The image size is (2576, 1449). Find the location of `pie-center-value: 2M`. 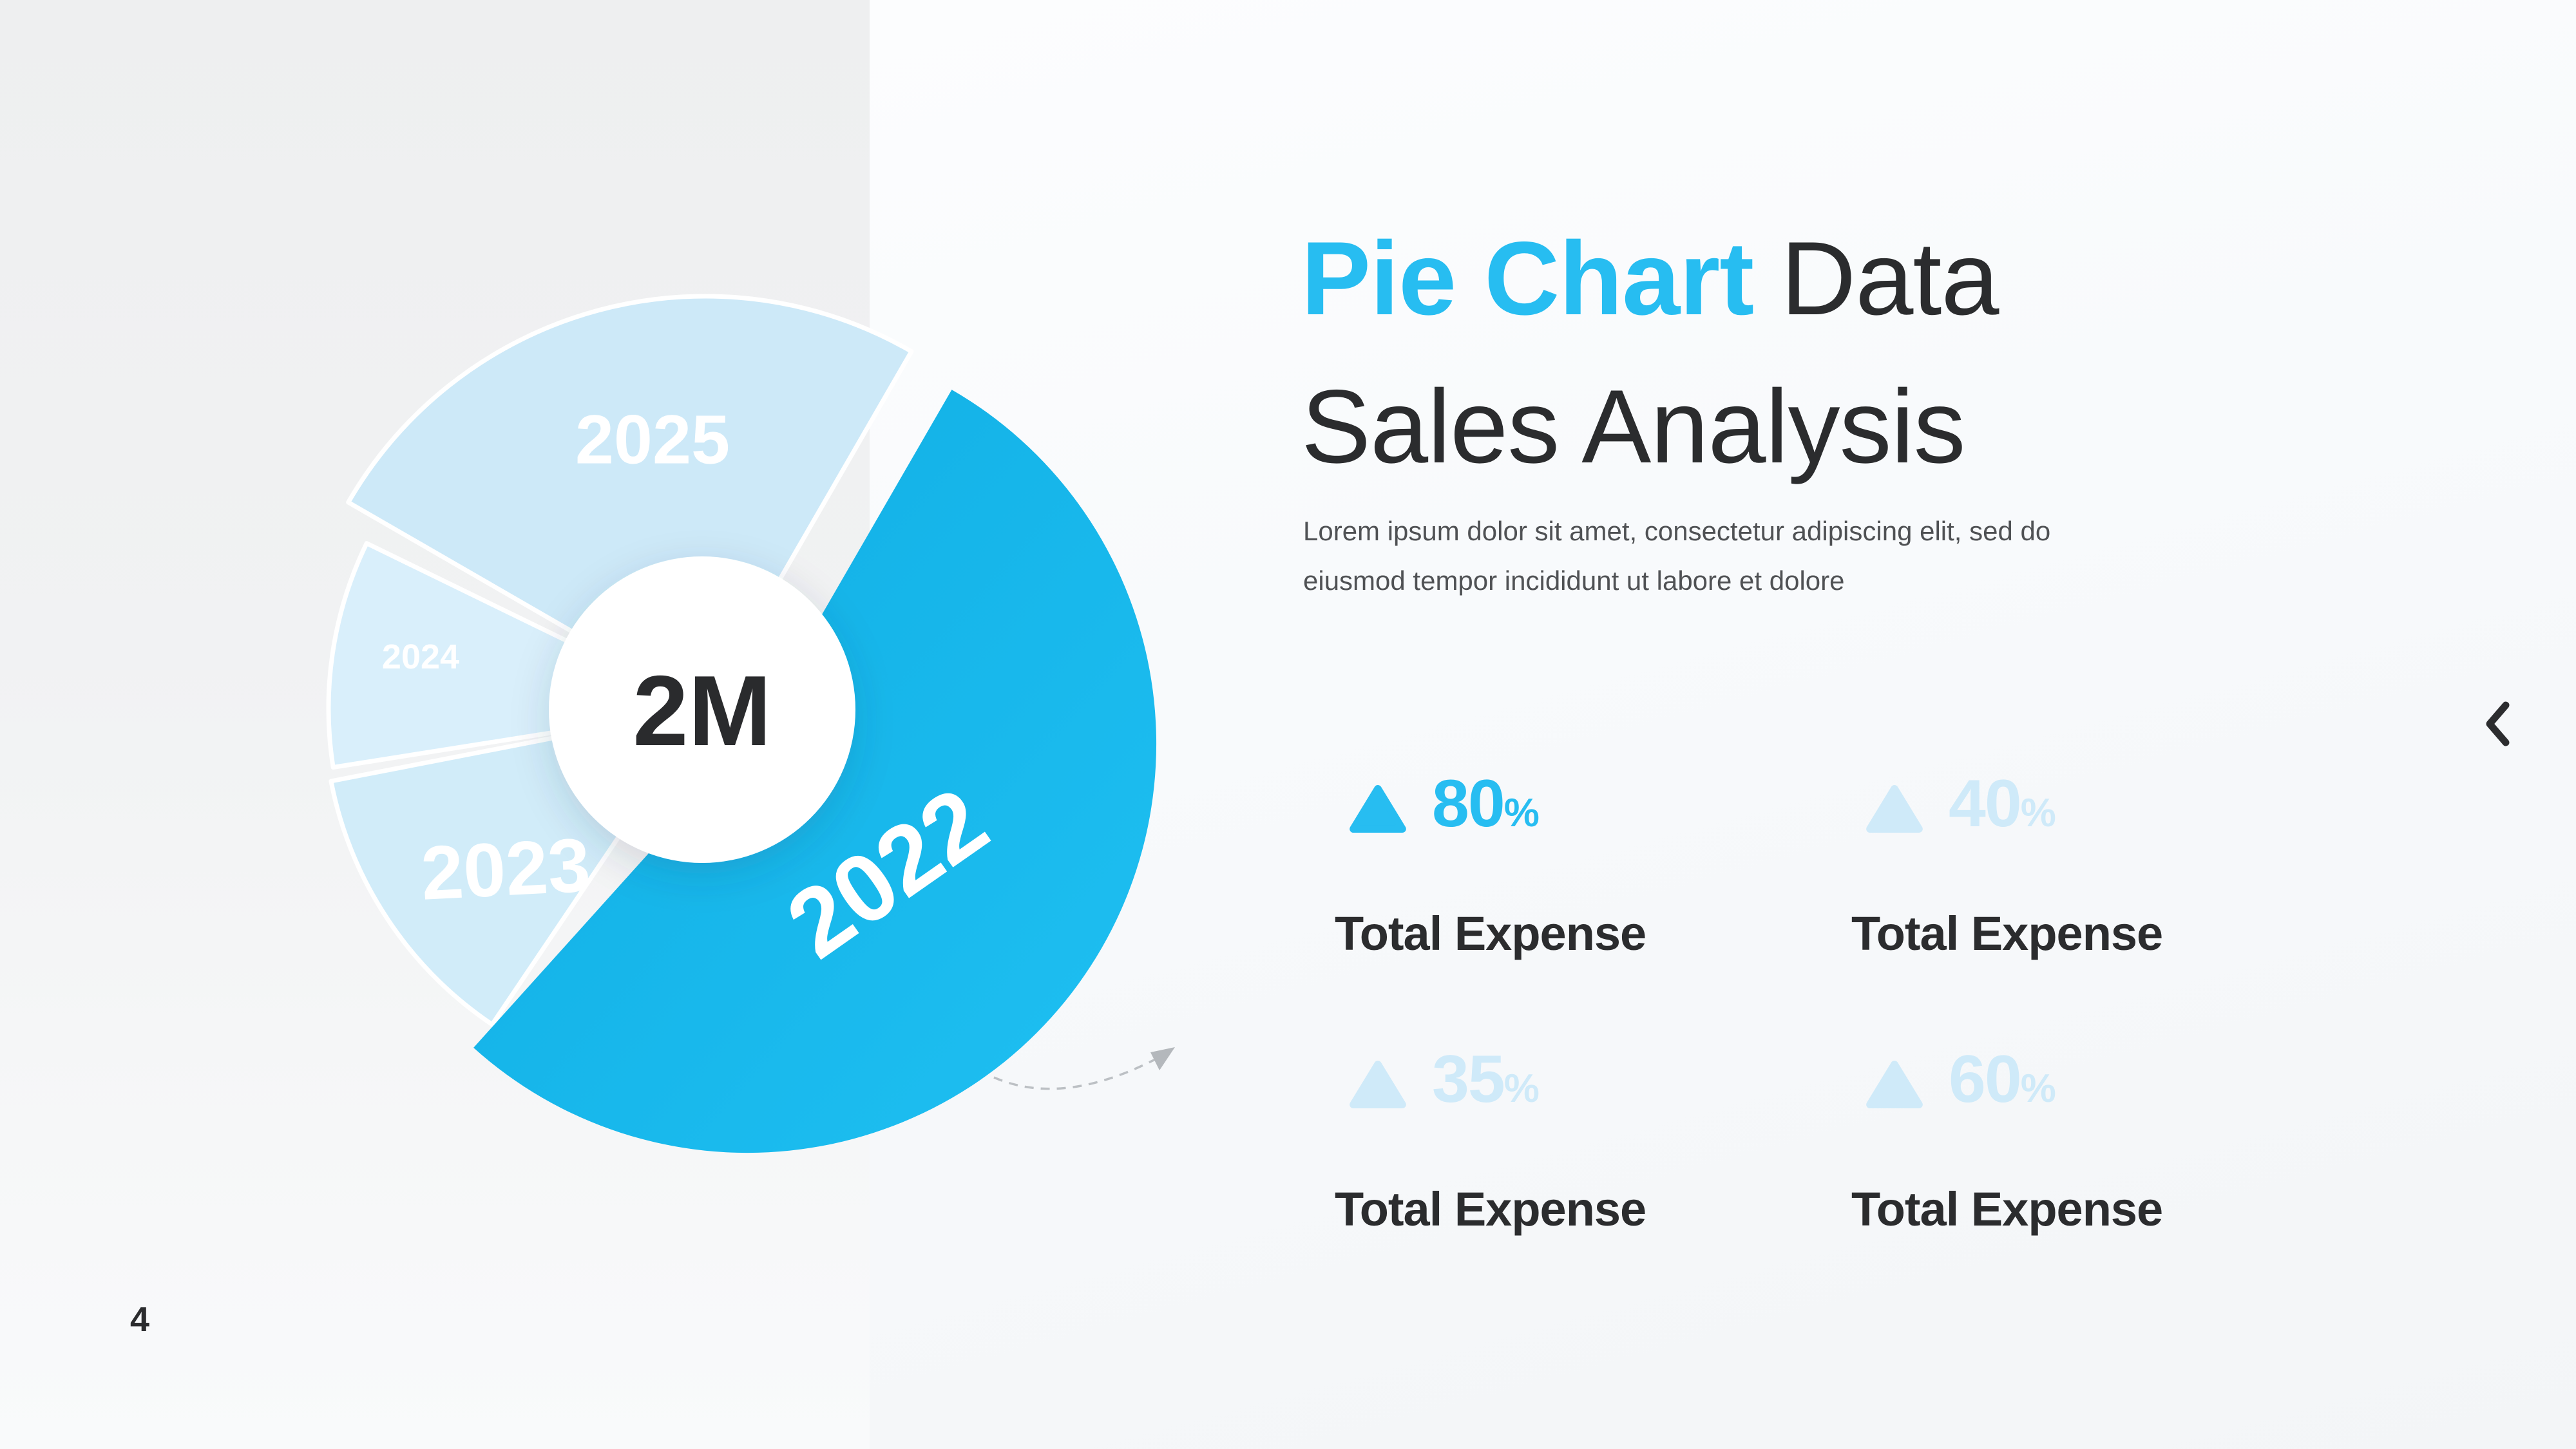

pie-center-value: 2M is located at coordinates (702, 711).